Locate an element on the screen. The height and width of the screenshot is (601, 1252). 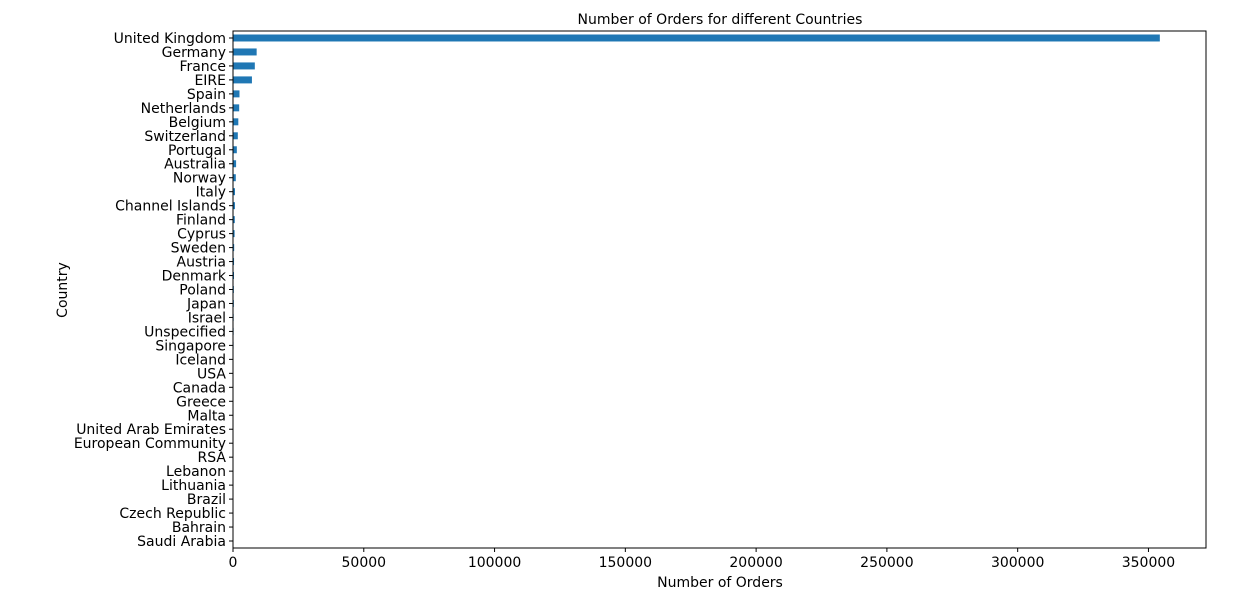
x-axis-label: Number of Orders is located at coordinates (720, 583).